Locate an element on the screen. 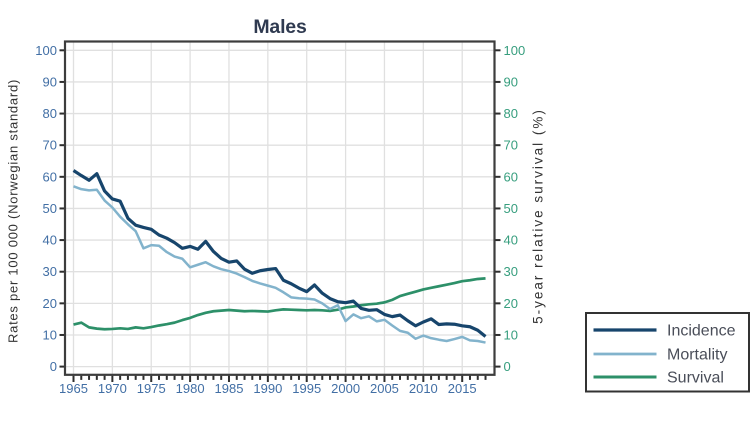 This screenshot has height=422, width=755. svg-text: Mortality is located at coordinates (697, 355).